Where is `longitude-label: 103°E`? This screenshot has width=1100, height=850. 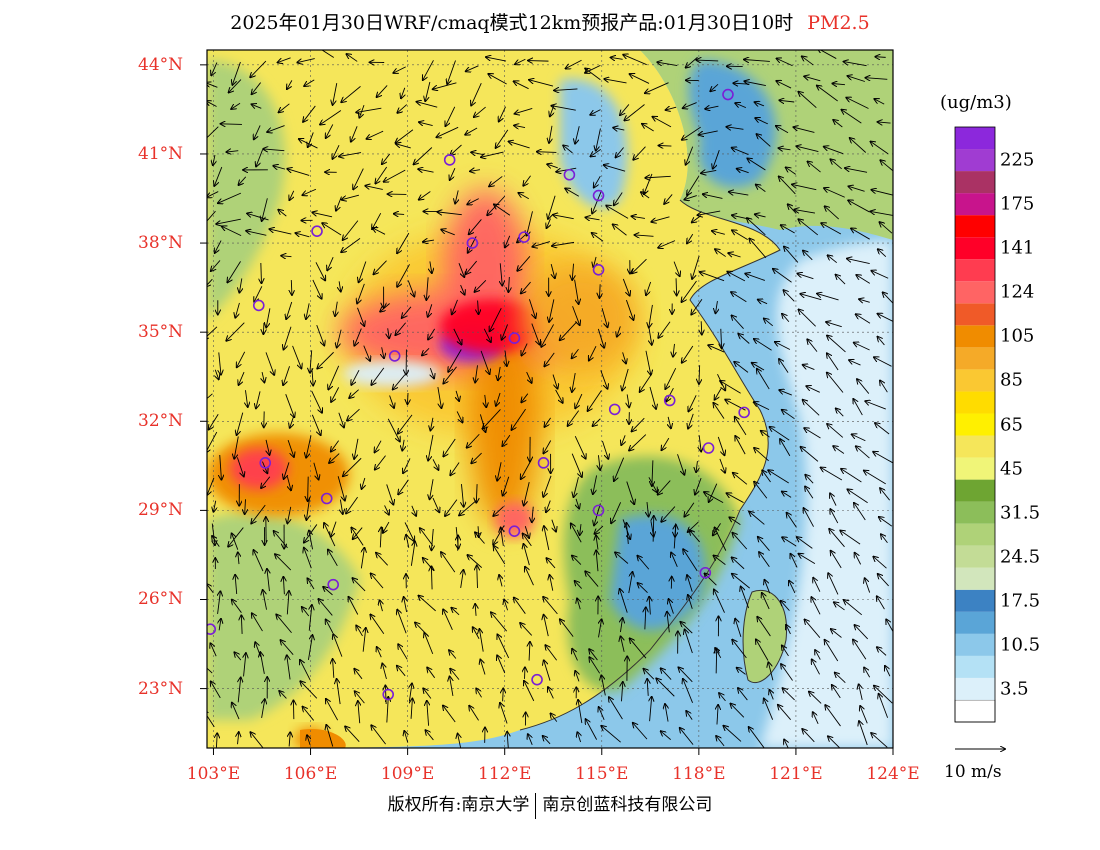
longitude-label: 103°E is located at coordinates (213, 774).